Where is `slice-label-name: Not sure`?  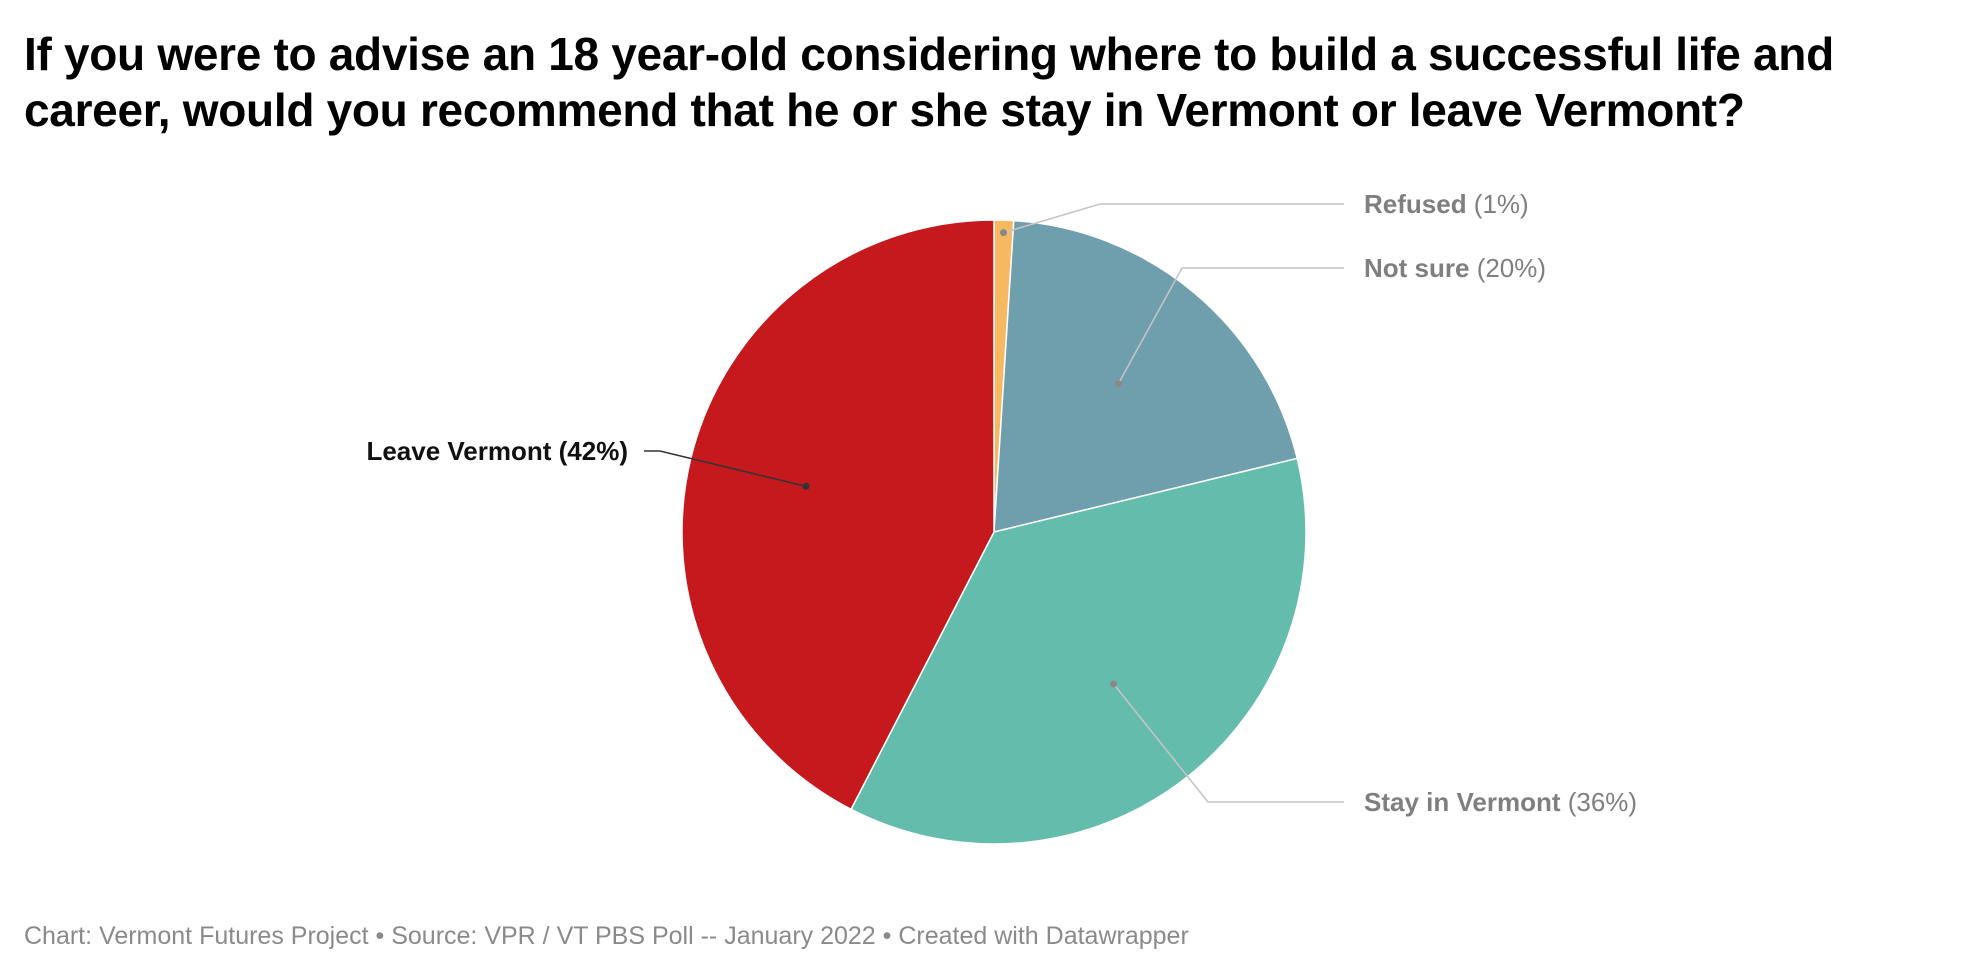 slice-label-name: Not sure is located at coordinates (1416, 268).